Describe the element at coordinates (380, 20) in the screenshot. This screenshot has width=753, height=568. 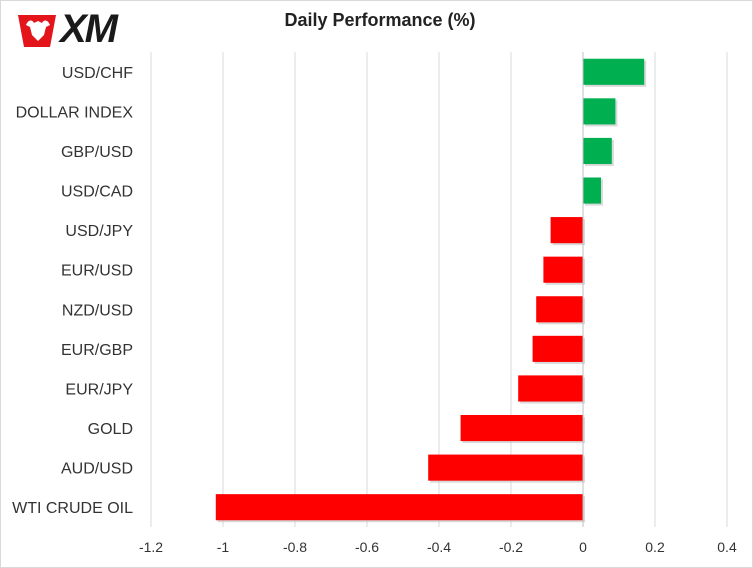
I see `chart-title: Daily Performance (%)` at that location.